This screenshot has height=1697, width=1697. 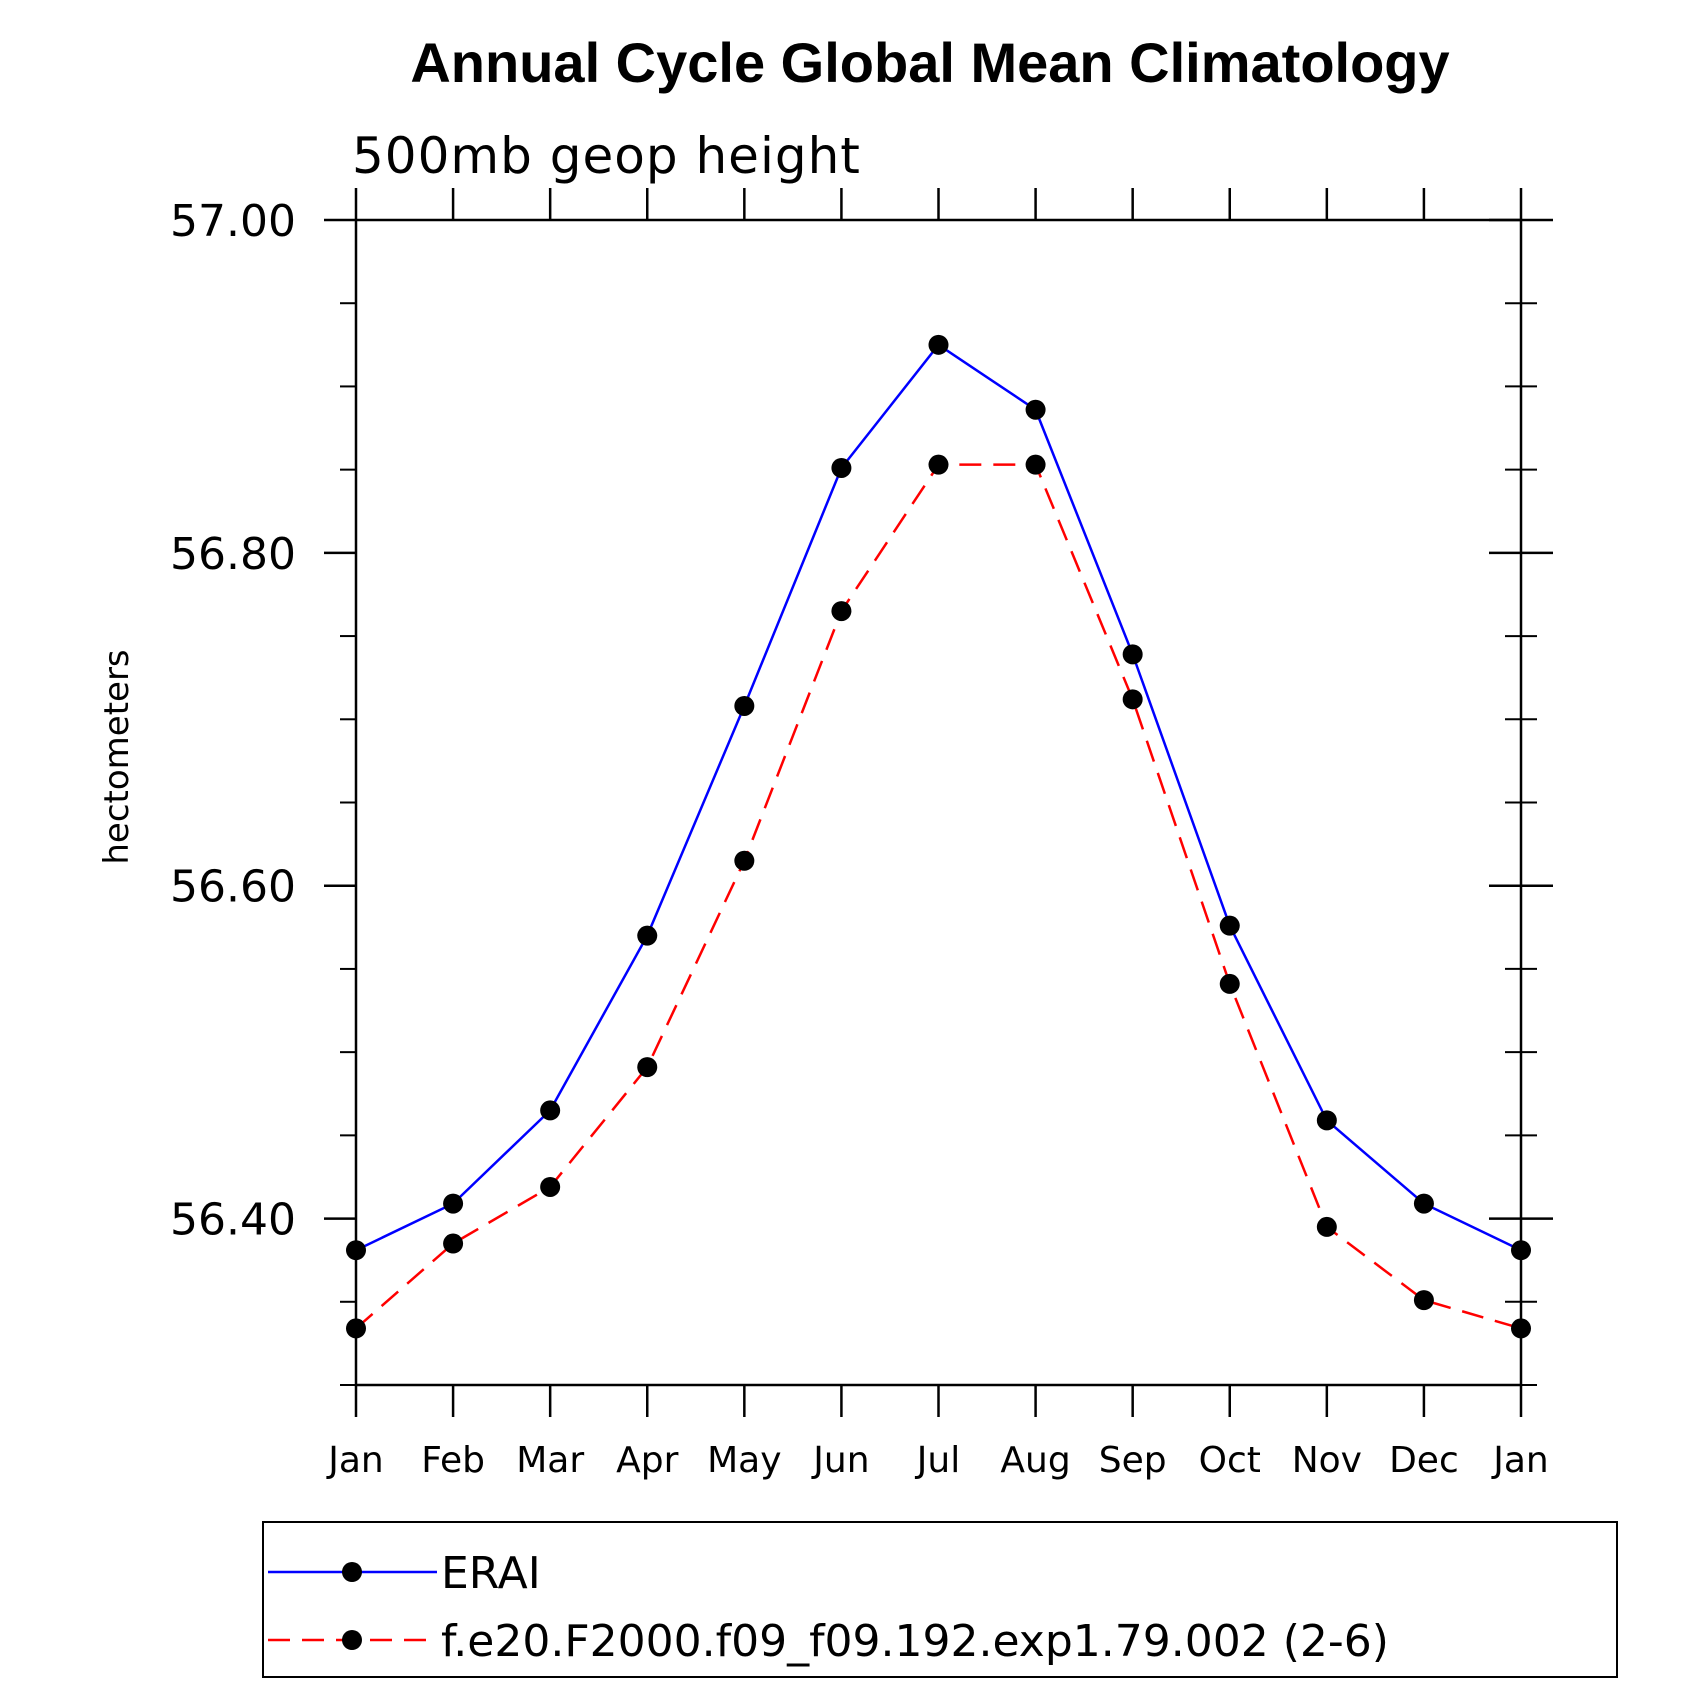 I want to click on y-tick-label: 56.80, so click(x=233, y=554).